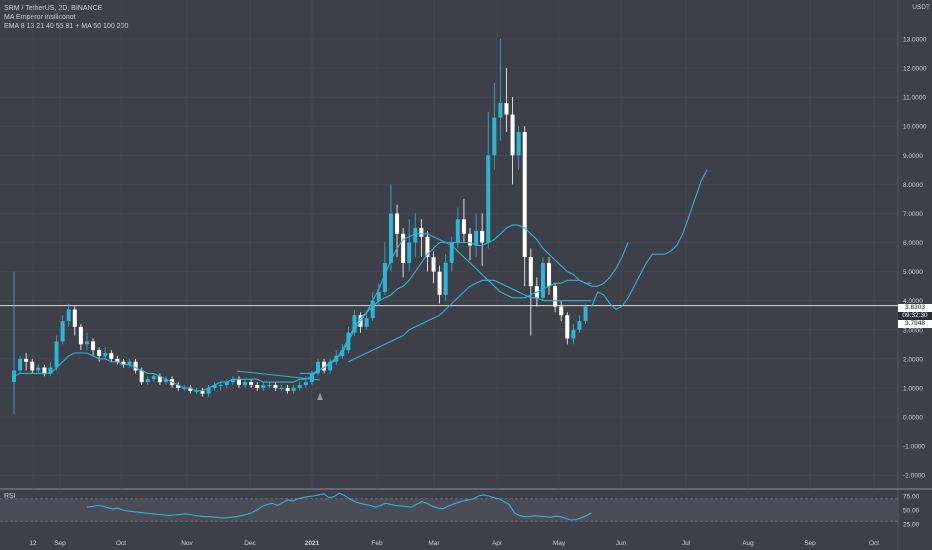  I want to click on y-tick-label: 6.0000, so click(913, 243).